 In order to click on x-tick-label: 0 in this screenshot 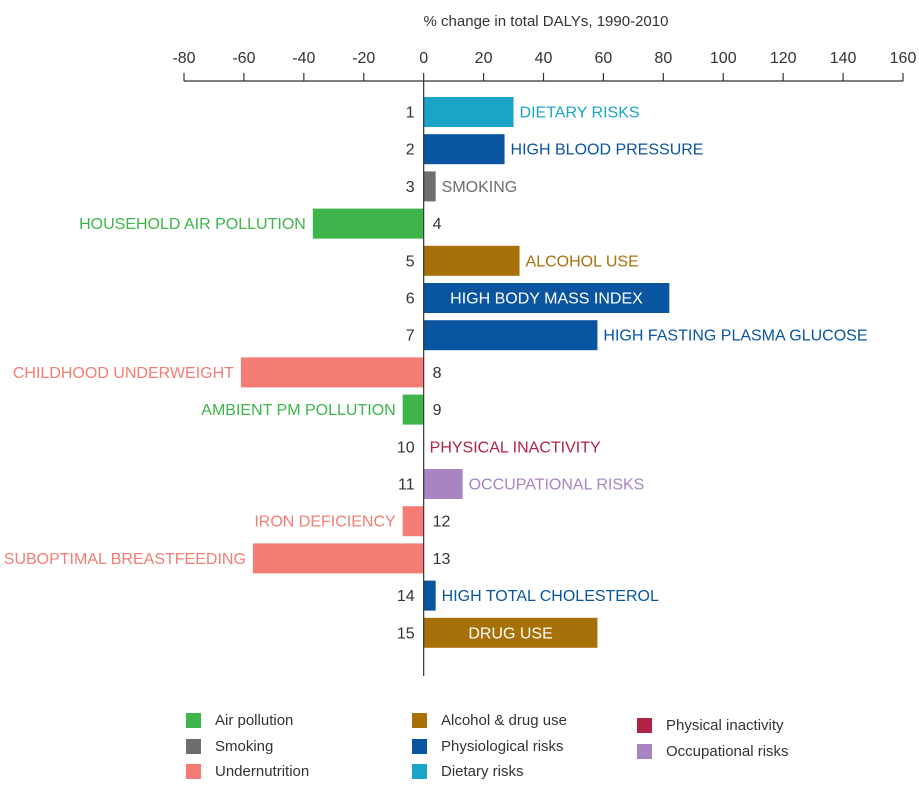, I will do `click(423, 58)`.